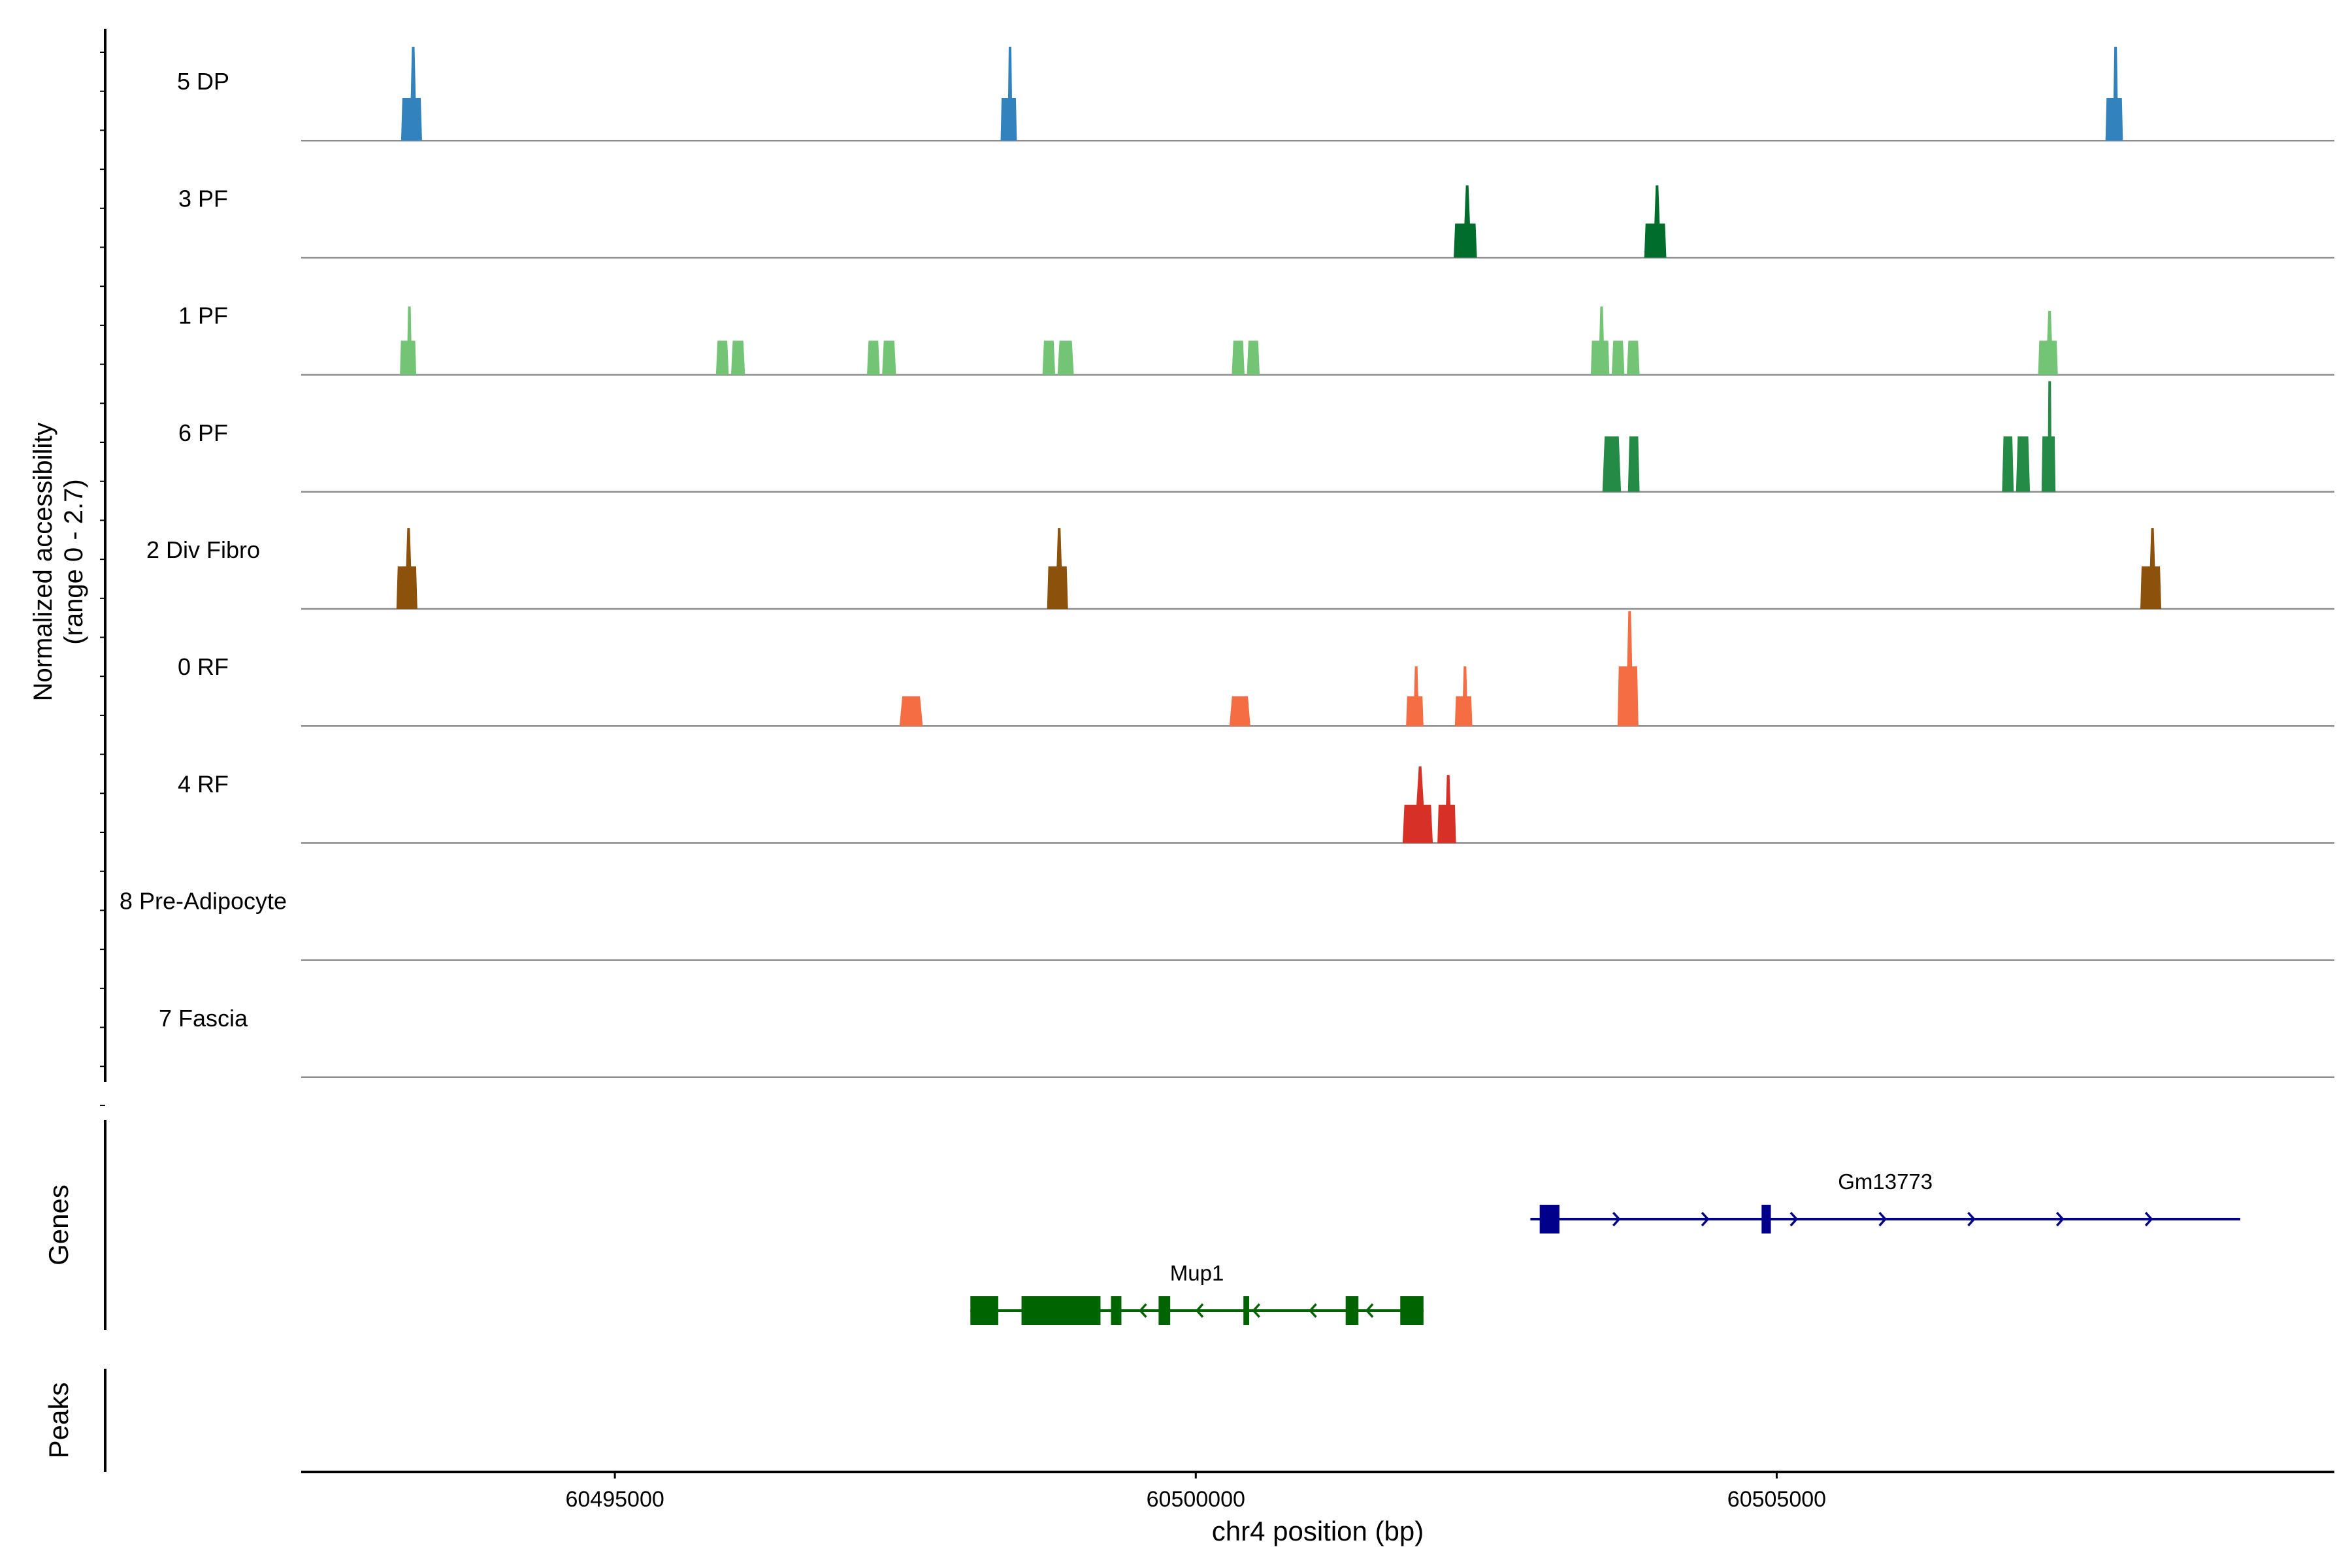 The image size is (2352, 1568). I want to click on x-tick-label: 60500000, so click(1196, 1499).